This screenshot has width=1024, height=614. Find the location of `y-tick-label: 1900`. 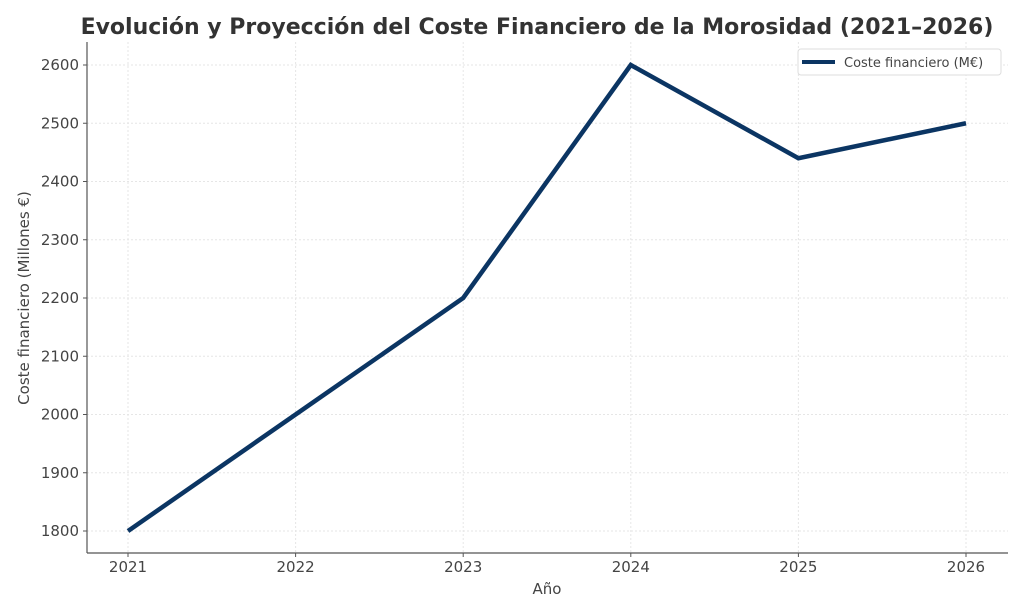

y-tick-label: 1900 is located at coordinates (60, 473).